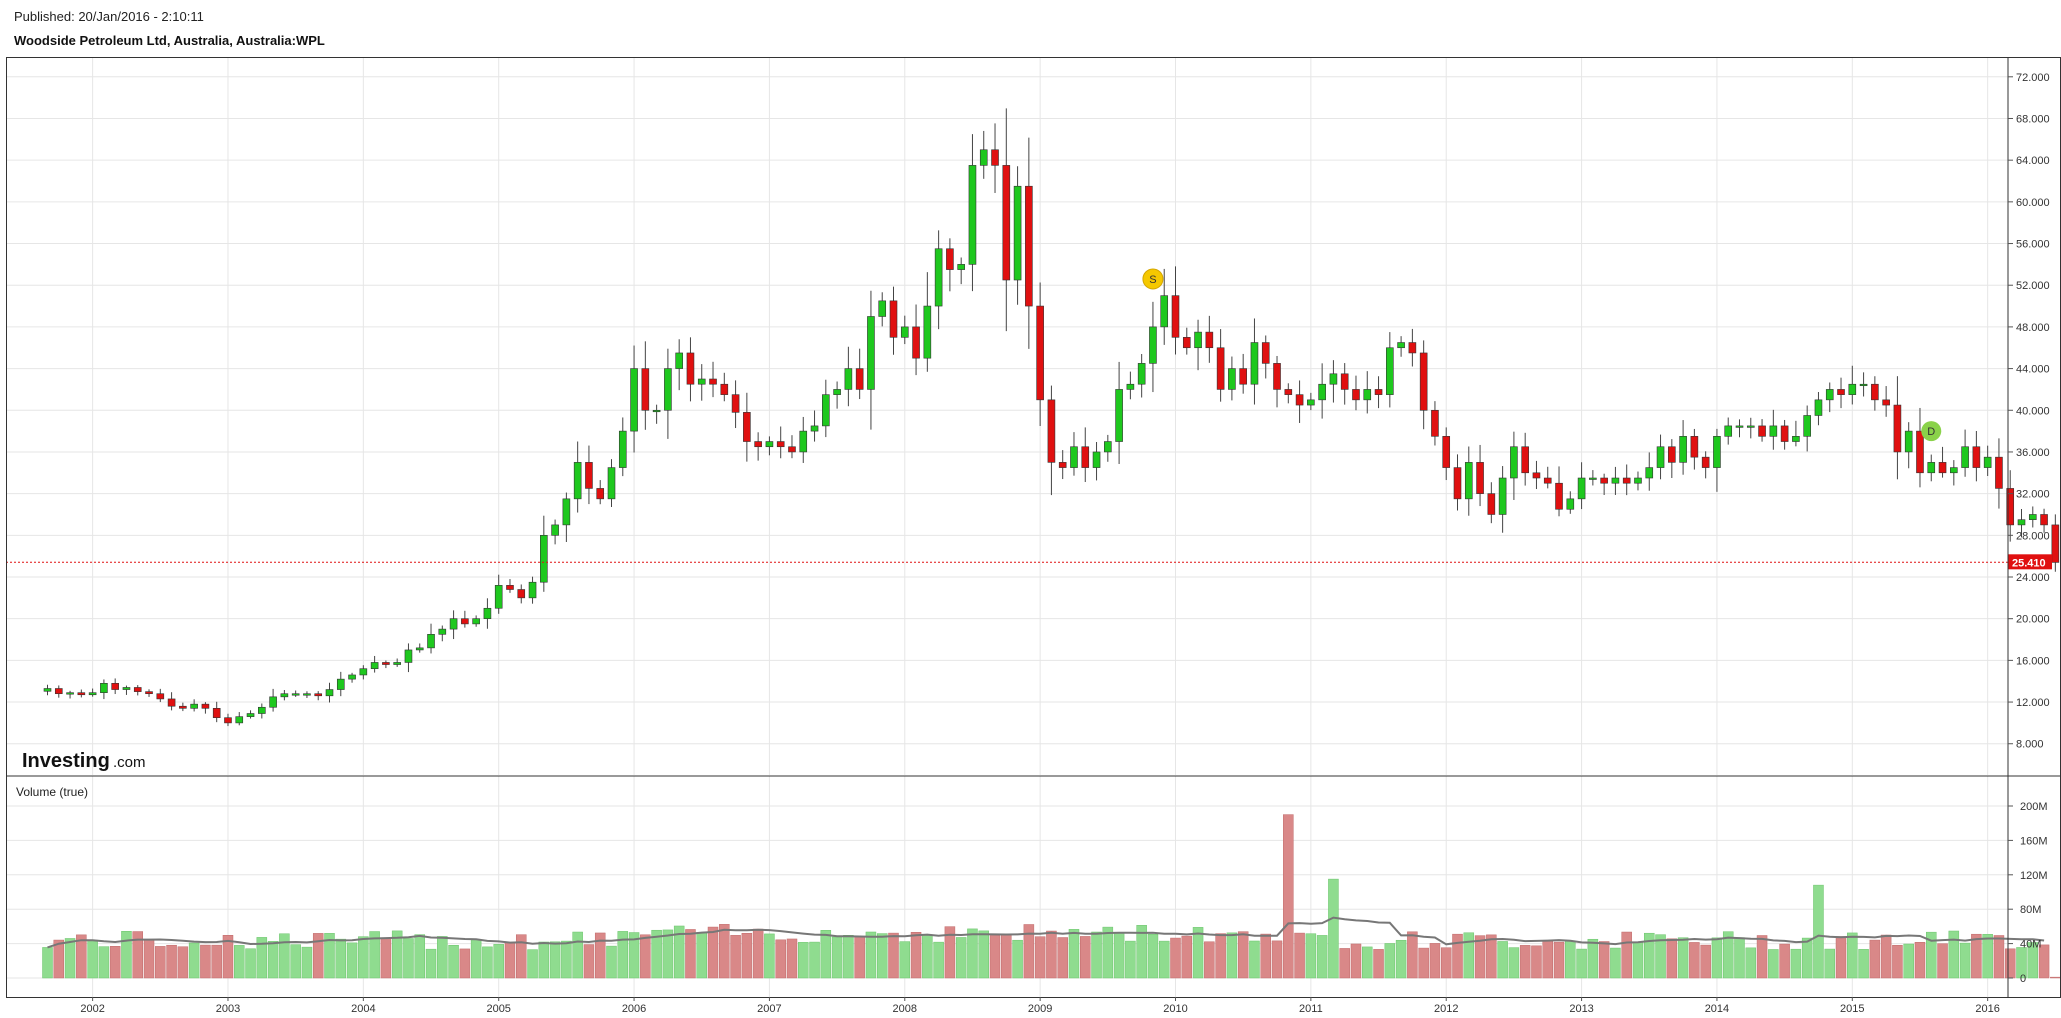 Image resolution: width=2061 pixels, height=1018 pixels. Describe the element at coordinates (2029, 563) in the screenshot. I see `last-price-label: 25.410` at that location.